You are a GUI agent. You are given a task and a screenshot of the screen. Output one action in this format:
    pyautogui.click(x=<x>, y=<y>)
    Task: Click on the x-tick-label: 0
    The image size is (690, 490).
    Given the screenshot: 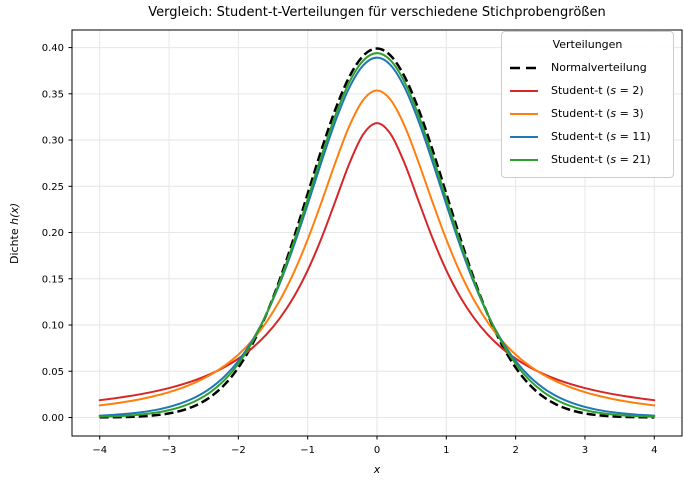 What is the action you would take?
    pyautogui.click(x=377, y=450)
    